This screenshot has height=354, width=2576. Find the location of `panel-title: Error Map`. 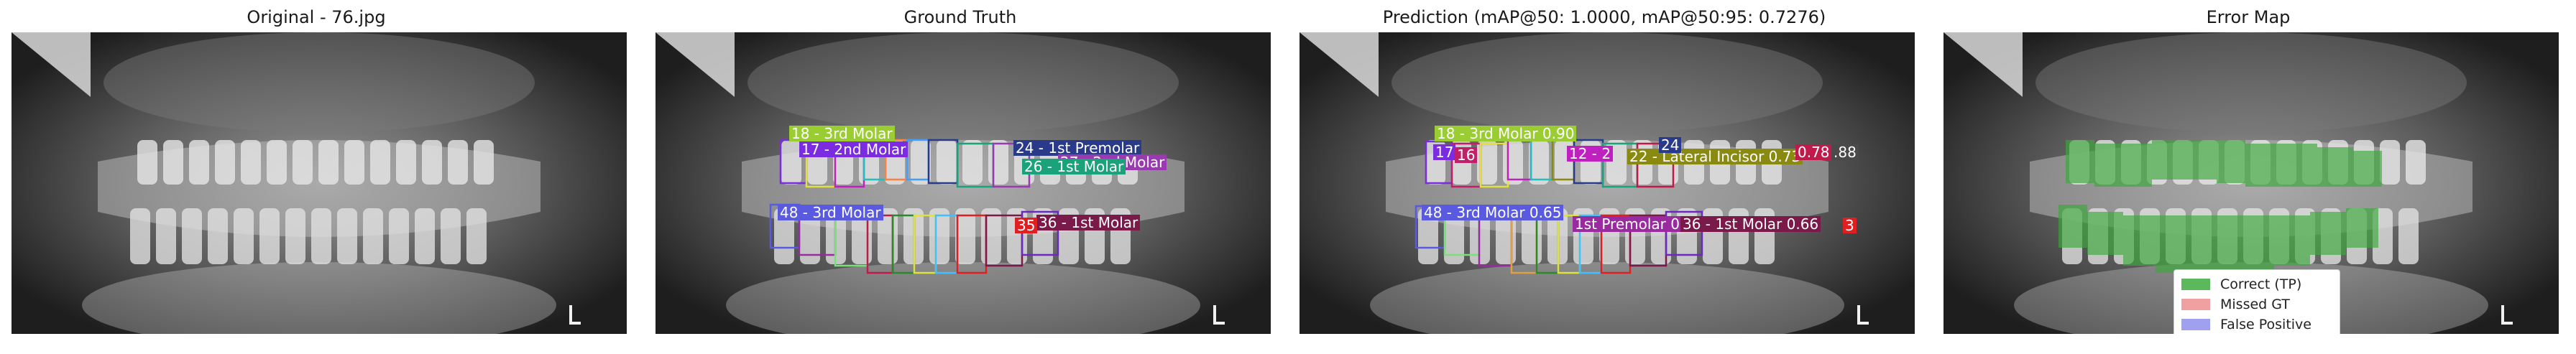

panel-title: Error Map is located at coordinates (2248, 17).